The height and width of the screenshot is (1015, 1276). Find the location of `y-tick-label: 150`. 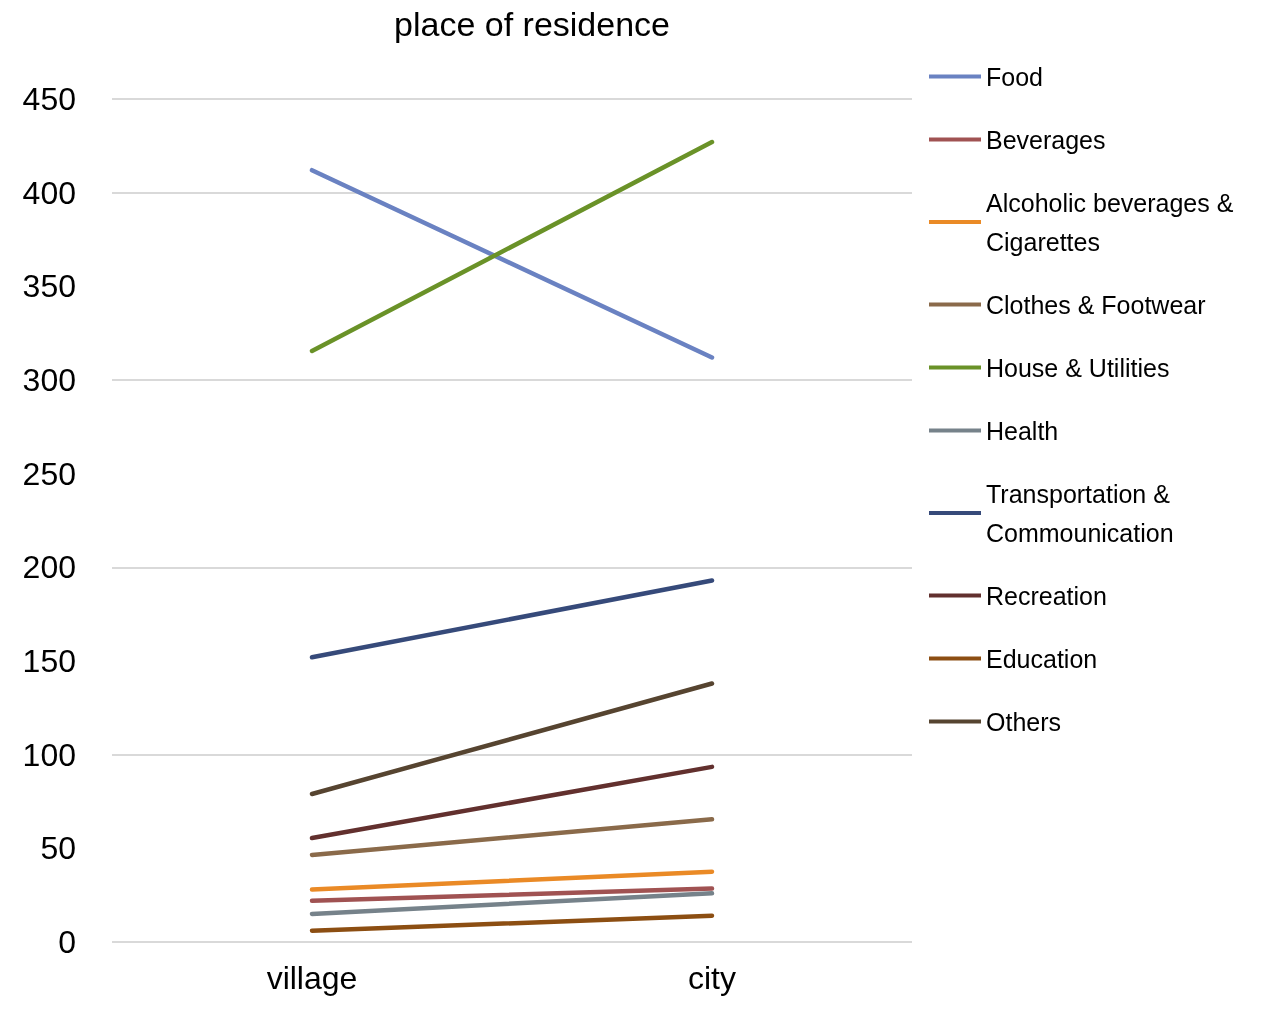

y-tick-label: 150 is located at coordinates (49, 661).